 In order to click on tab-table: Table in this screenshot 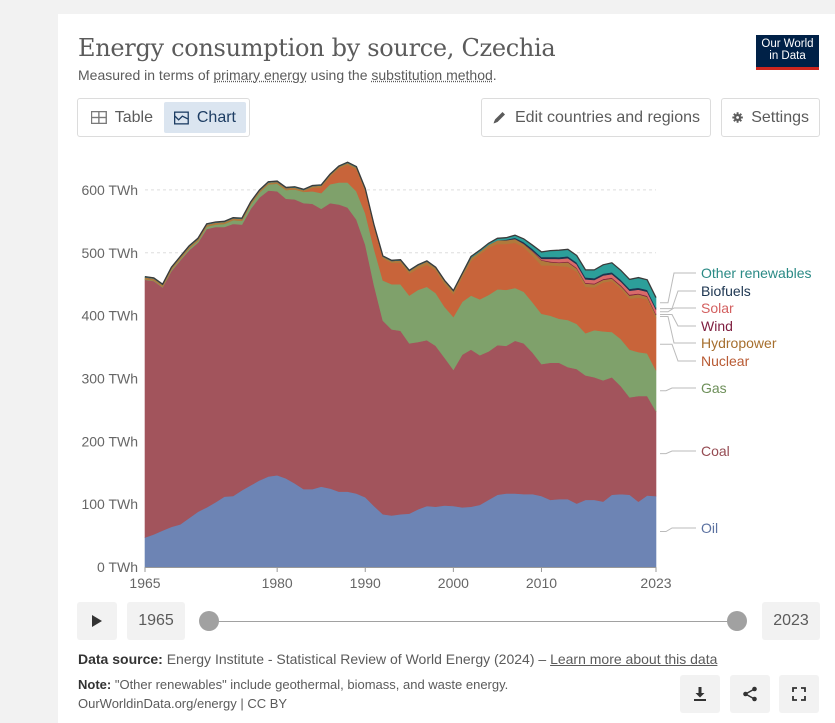, I will do `click(122, 117)`.